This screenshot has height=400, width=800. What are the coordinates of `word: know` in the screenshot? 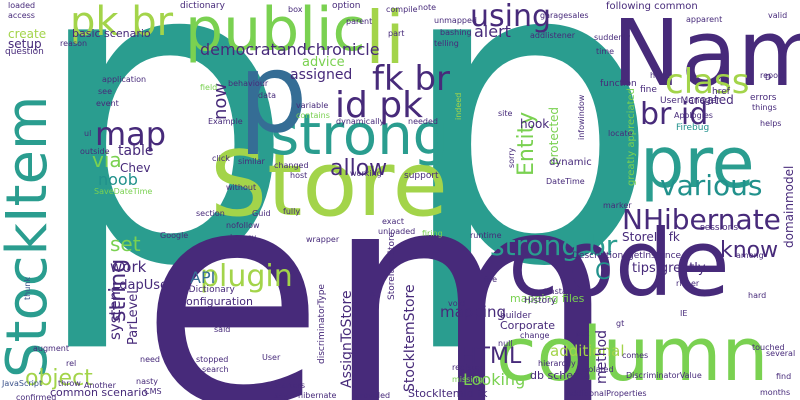 It's located at (749, 250).